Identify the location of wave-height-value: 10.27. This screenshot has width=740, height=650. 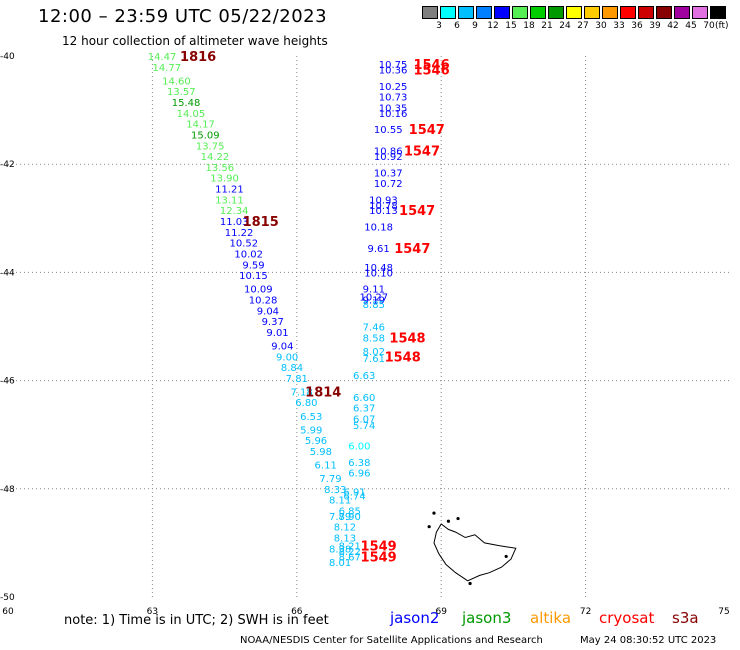
(373, 298).